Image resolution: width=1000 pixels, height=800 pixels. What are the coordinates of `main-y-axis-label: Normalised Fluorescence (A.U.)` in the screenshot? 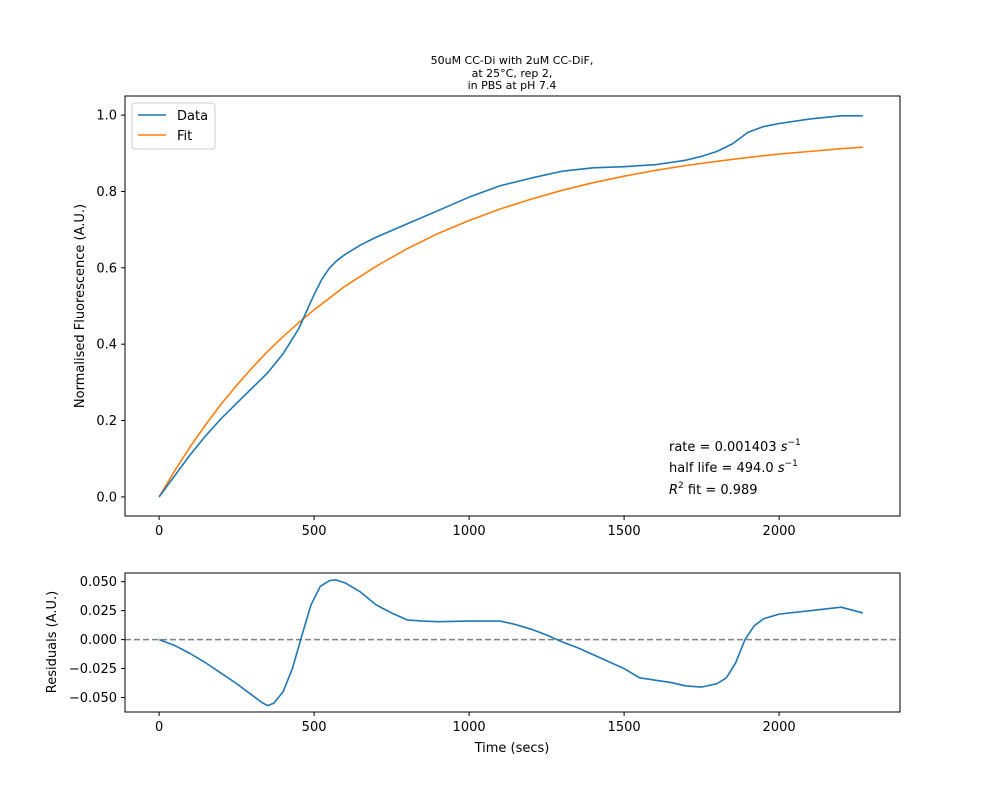 It's located at (80, 306).